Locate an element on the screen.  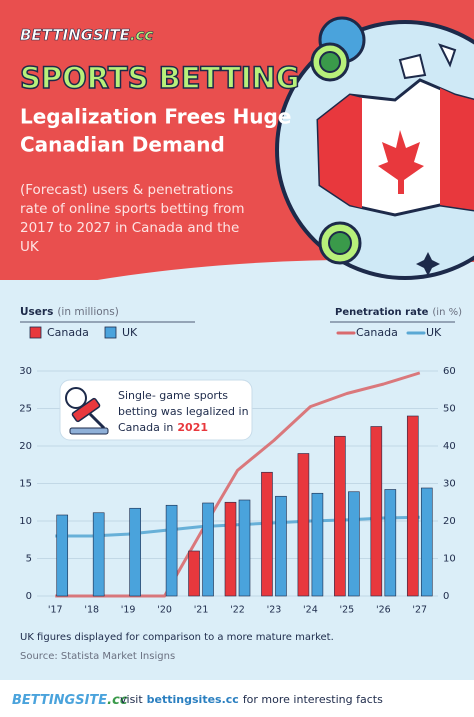
y2-unit: (in %) is located at coordinates (447, 312).